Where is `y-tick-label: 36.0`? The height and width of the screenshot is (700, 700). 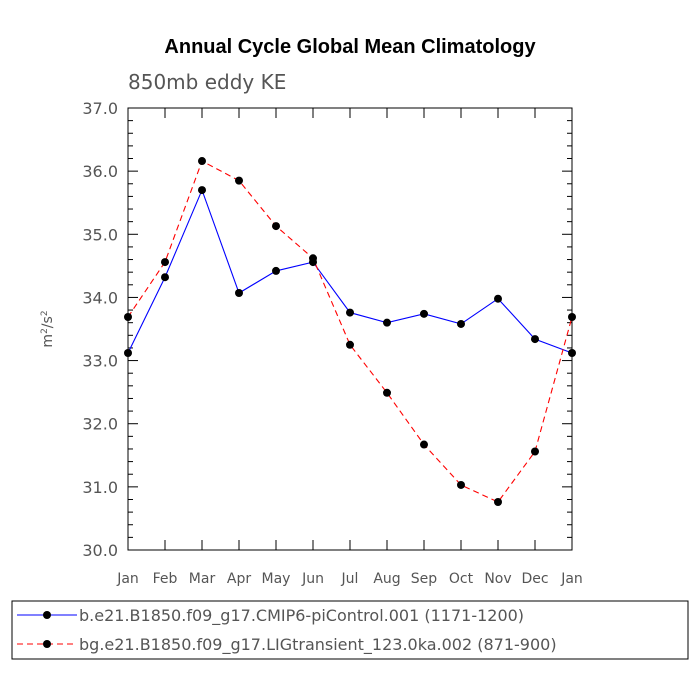 y-tick-label: 36.0 is located at coordinates (100, 171).